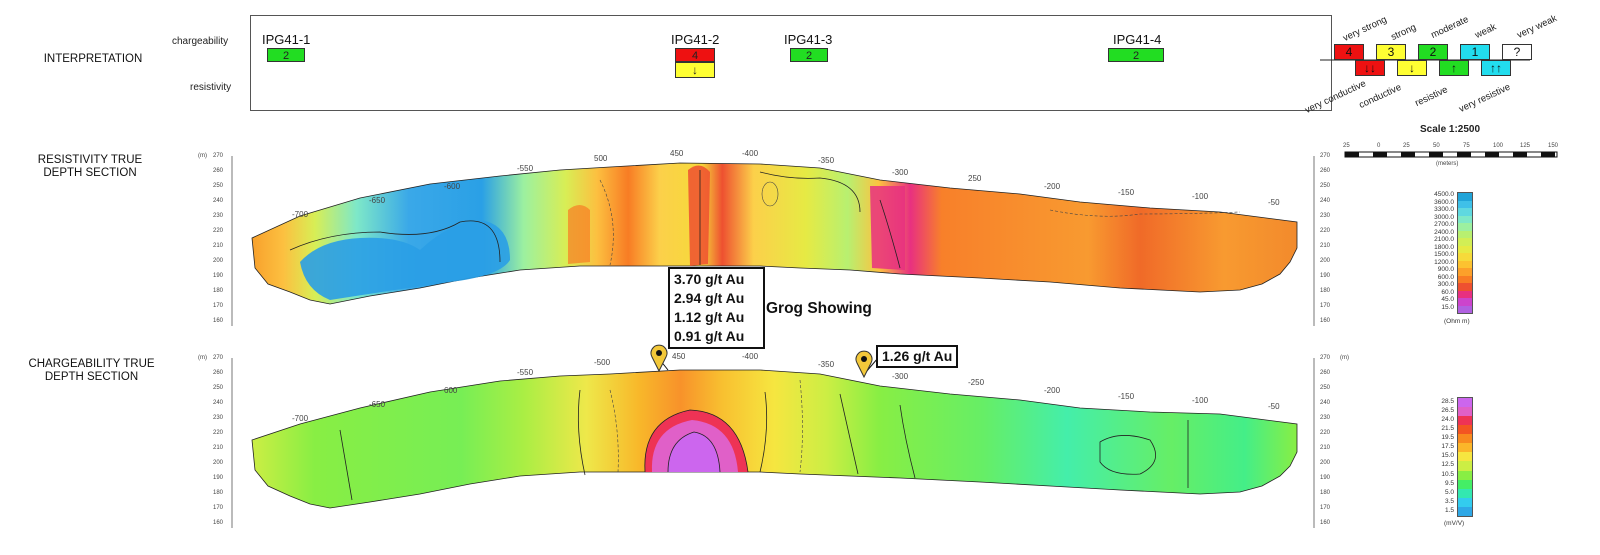 This screenshot has height=555, width=1600. What do you see at coordinates (1447, 429) in the screenshot?
I see `legend-value: 21.5` at bounding box center [1447, 429].